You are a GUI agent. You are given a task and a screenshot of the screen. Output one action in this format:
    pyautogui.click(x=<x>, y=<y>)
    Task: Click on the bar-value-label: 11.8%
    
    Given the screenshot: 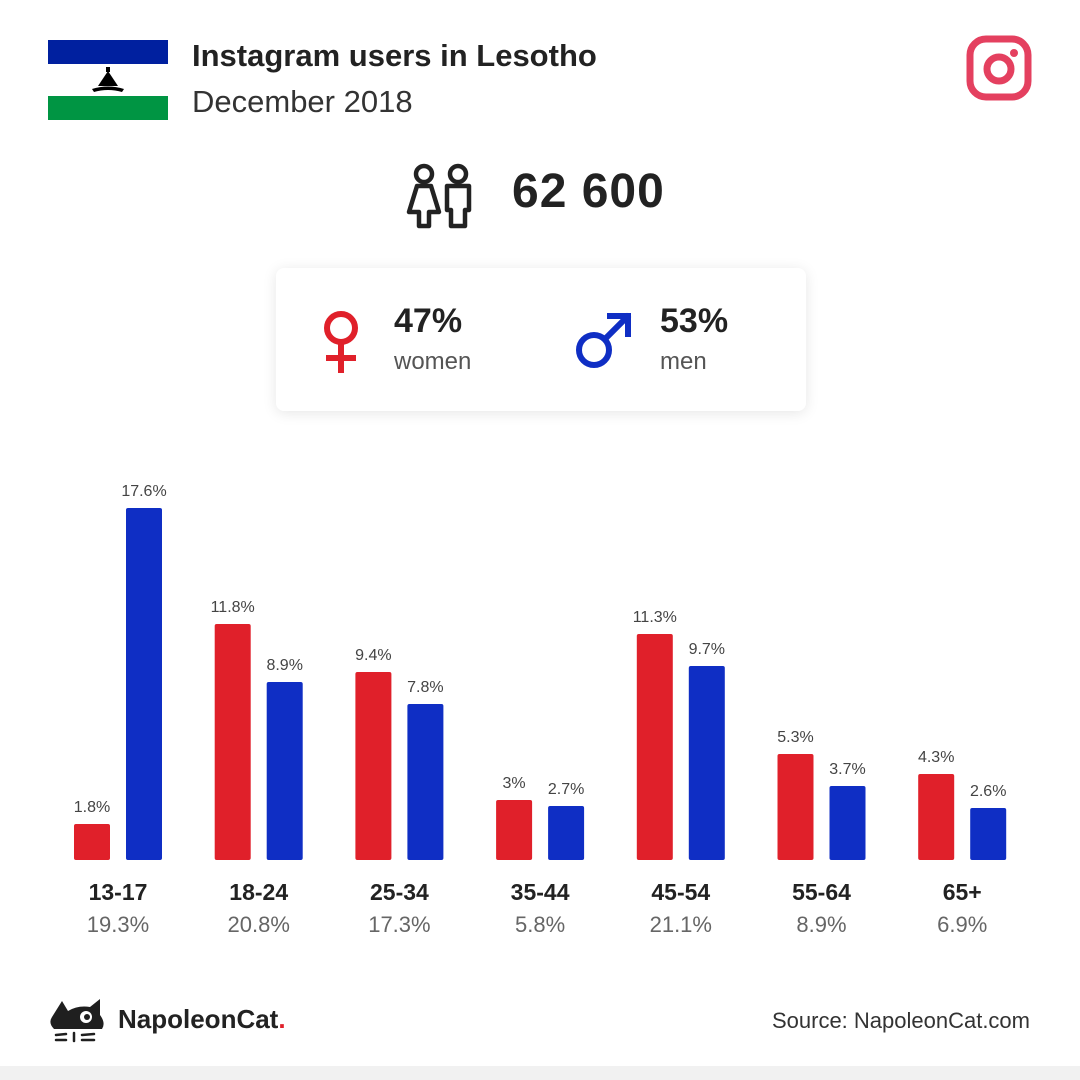 What is the action you would take?
    pyautogui.click(x=233, y=607)
    